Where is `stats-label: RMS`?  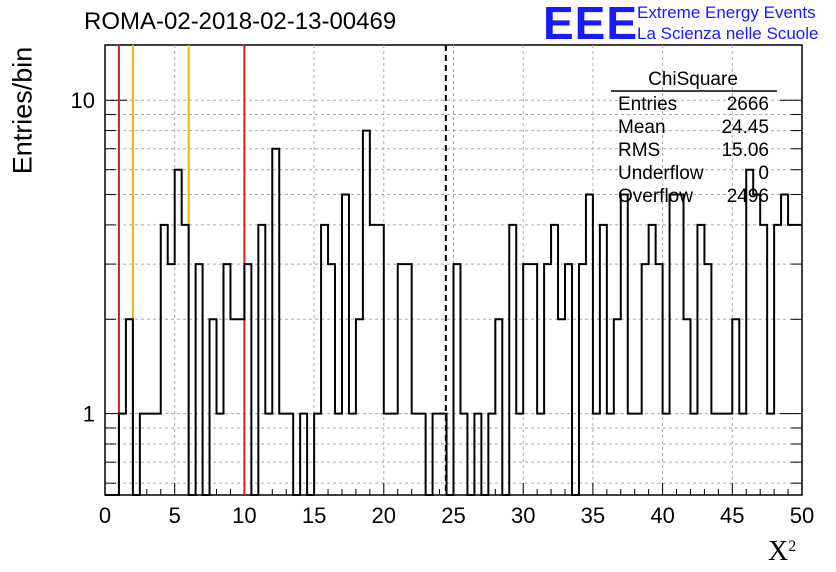 stats-label: RMS is located at coordinates (639, 150).